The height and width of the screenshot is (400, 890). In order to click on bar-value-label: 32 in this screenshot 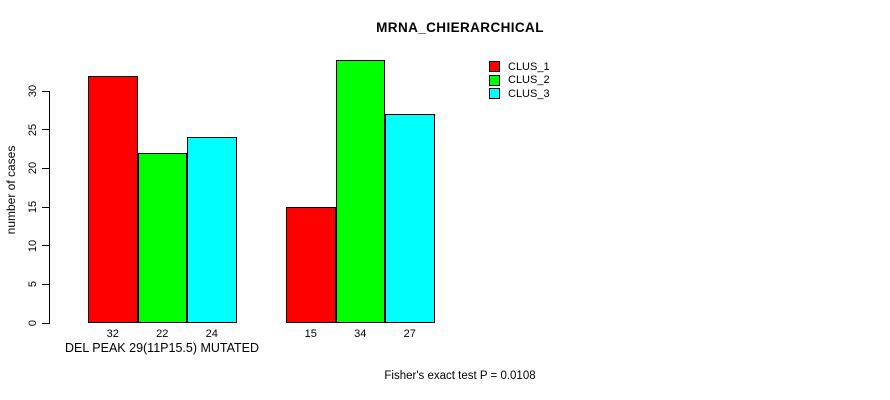, I will do `click(112, 334)`.